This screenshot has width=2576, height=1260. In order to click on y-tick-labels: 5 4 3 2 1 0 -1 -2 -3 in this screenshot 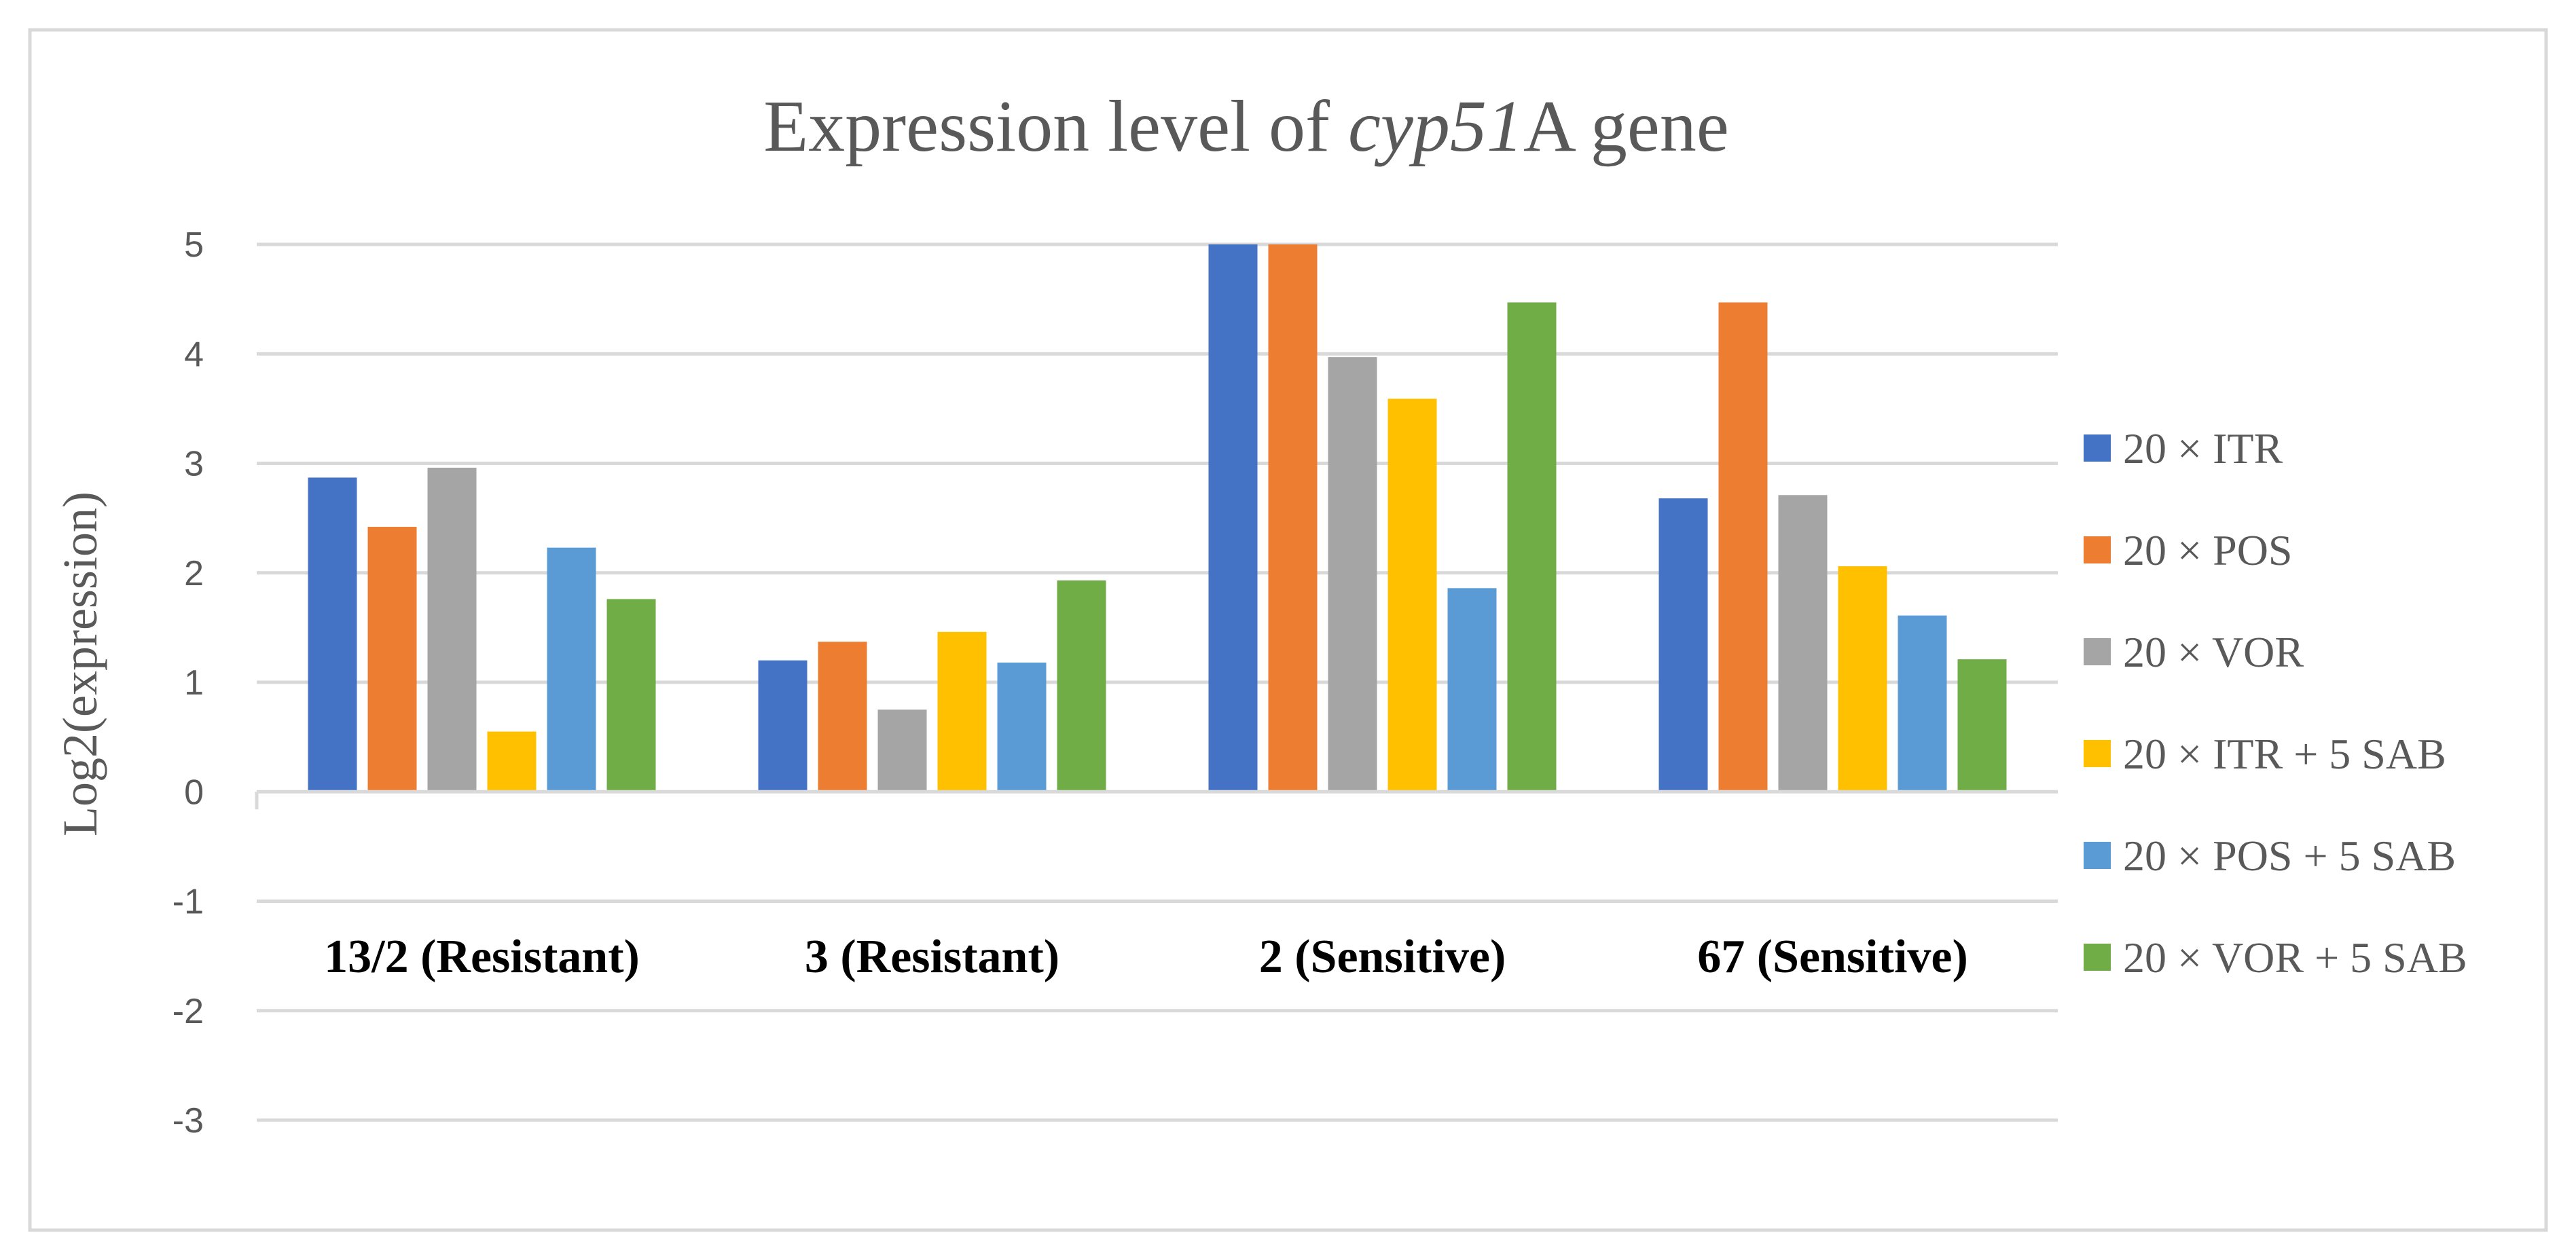, I will do `click(188, 683)`.